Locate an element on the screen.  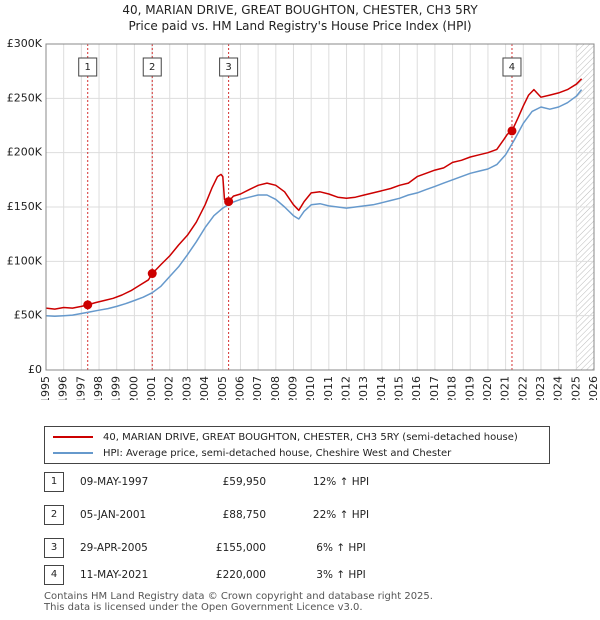
y-tick-label: £300K is located at coordinates (25, 43).